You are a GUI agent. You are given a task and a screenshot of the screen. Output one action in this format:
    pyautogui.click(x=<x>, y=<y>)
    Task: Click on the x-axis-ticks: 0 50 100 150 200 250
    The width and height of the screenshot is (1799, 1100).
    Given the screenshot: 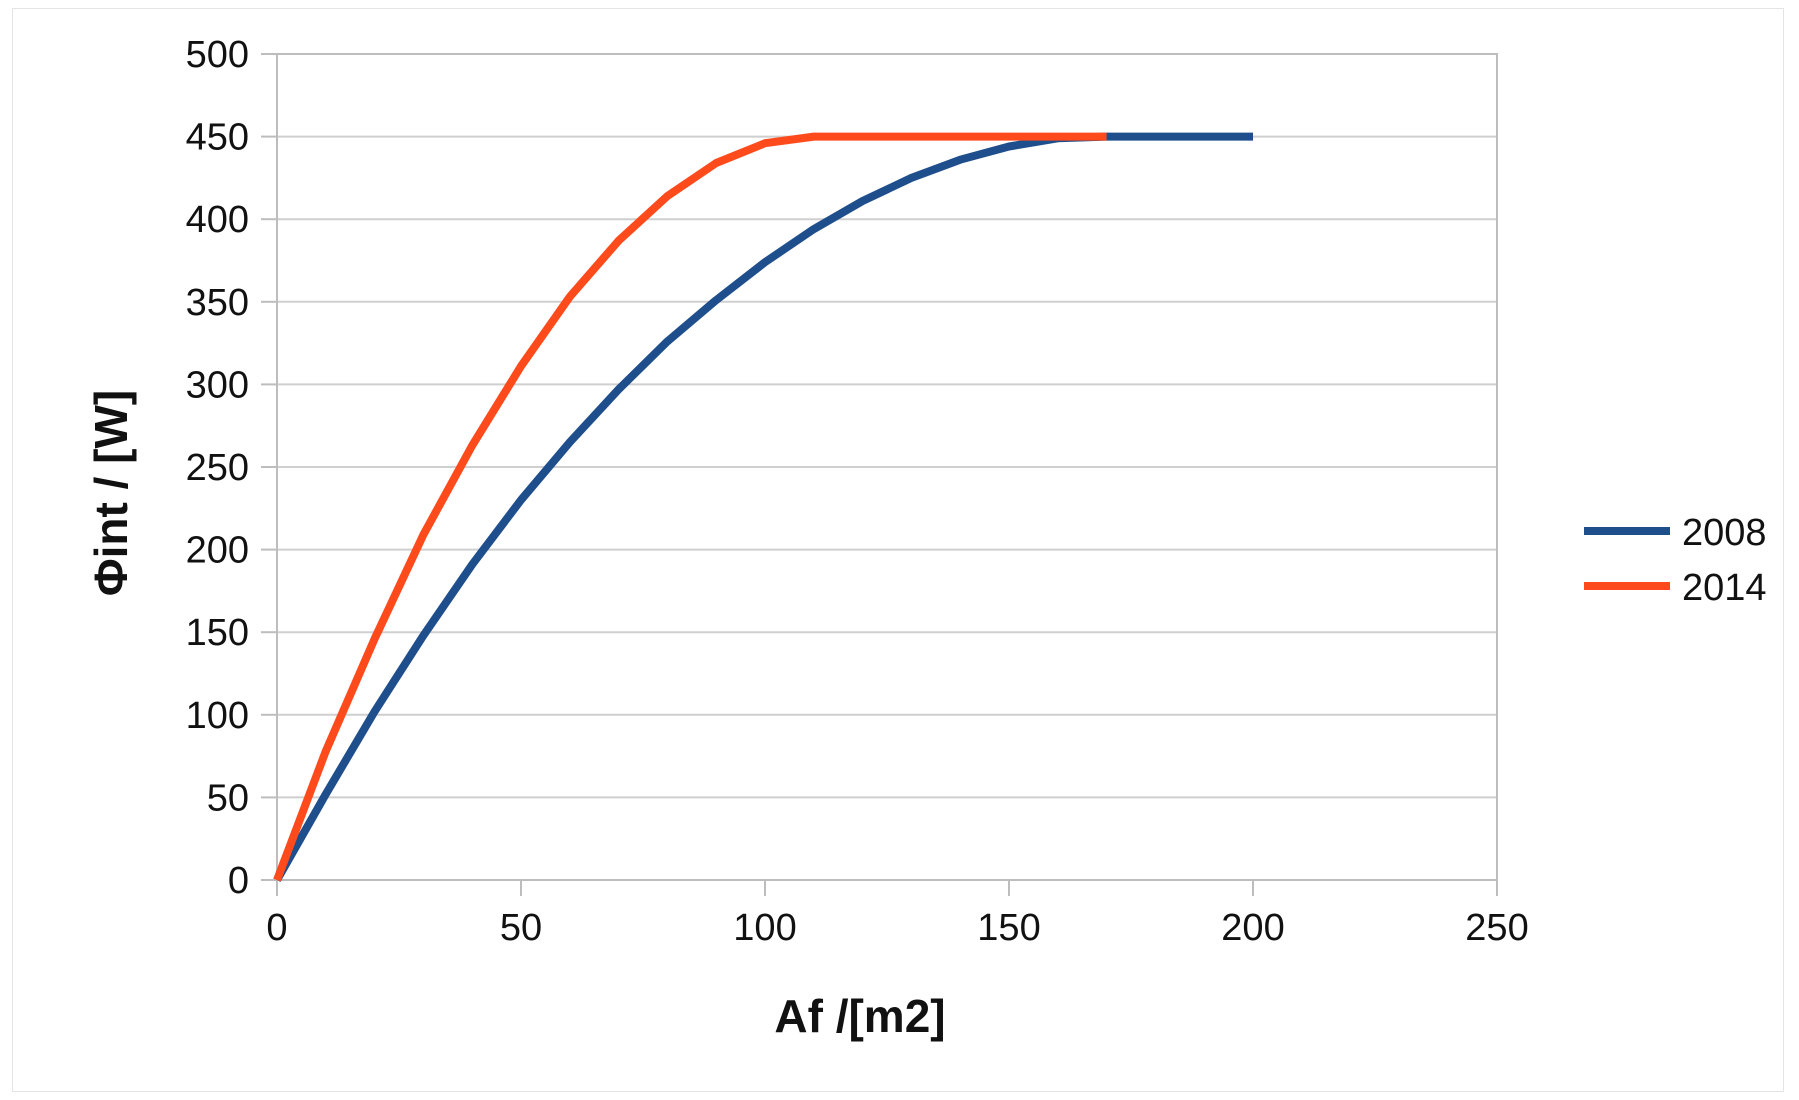 What is the action you would take?
    pyautogui.click(x=897, y=914)
    